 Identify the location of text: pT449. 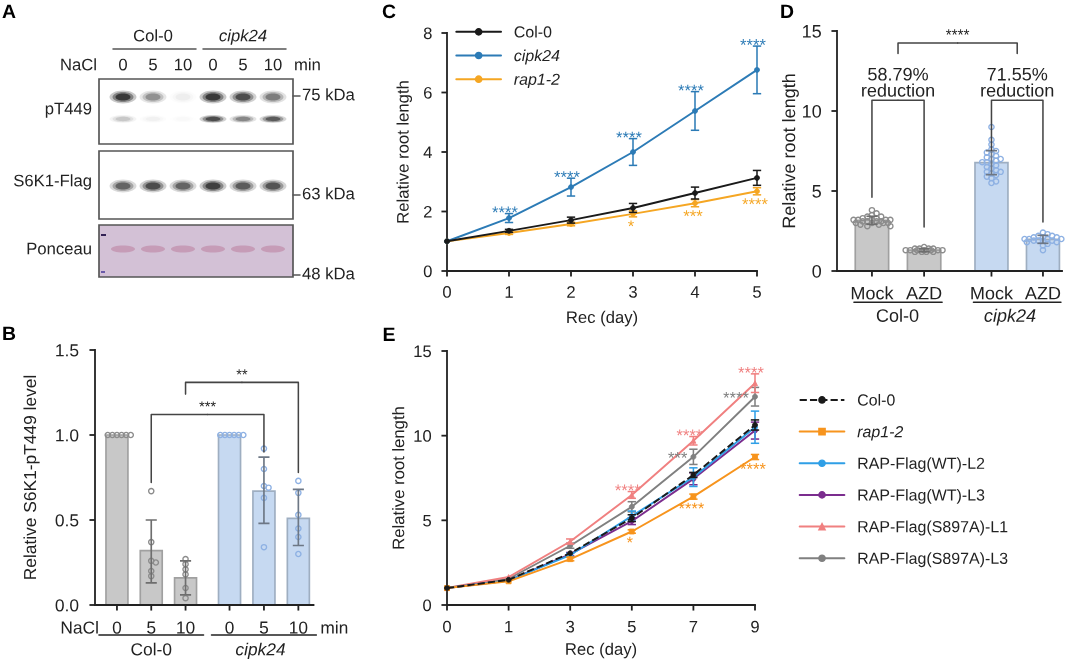
(68, 110).